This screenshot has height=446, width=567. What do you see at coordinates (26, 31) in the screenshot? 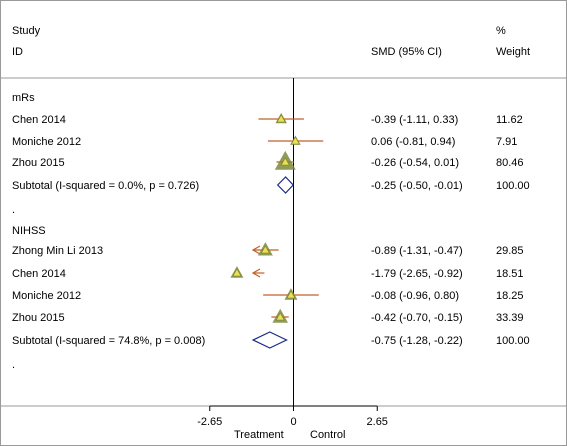
I see `header-study: Study` at bounding box center [26, 31].